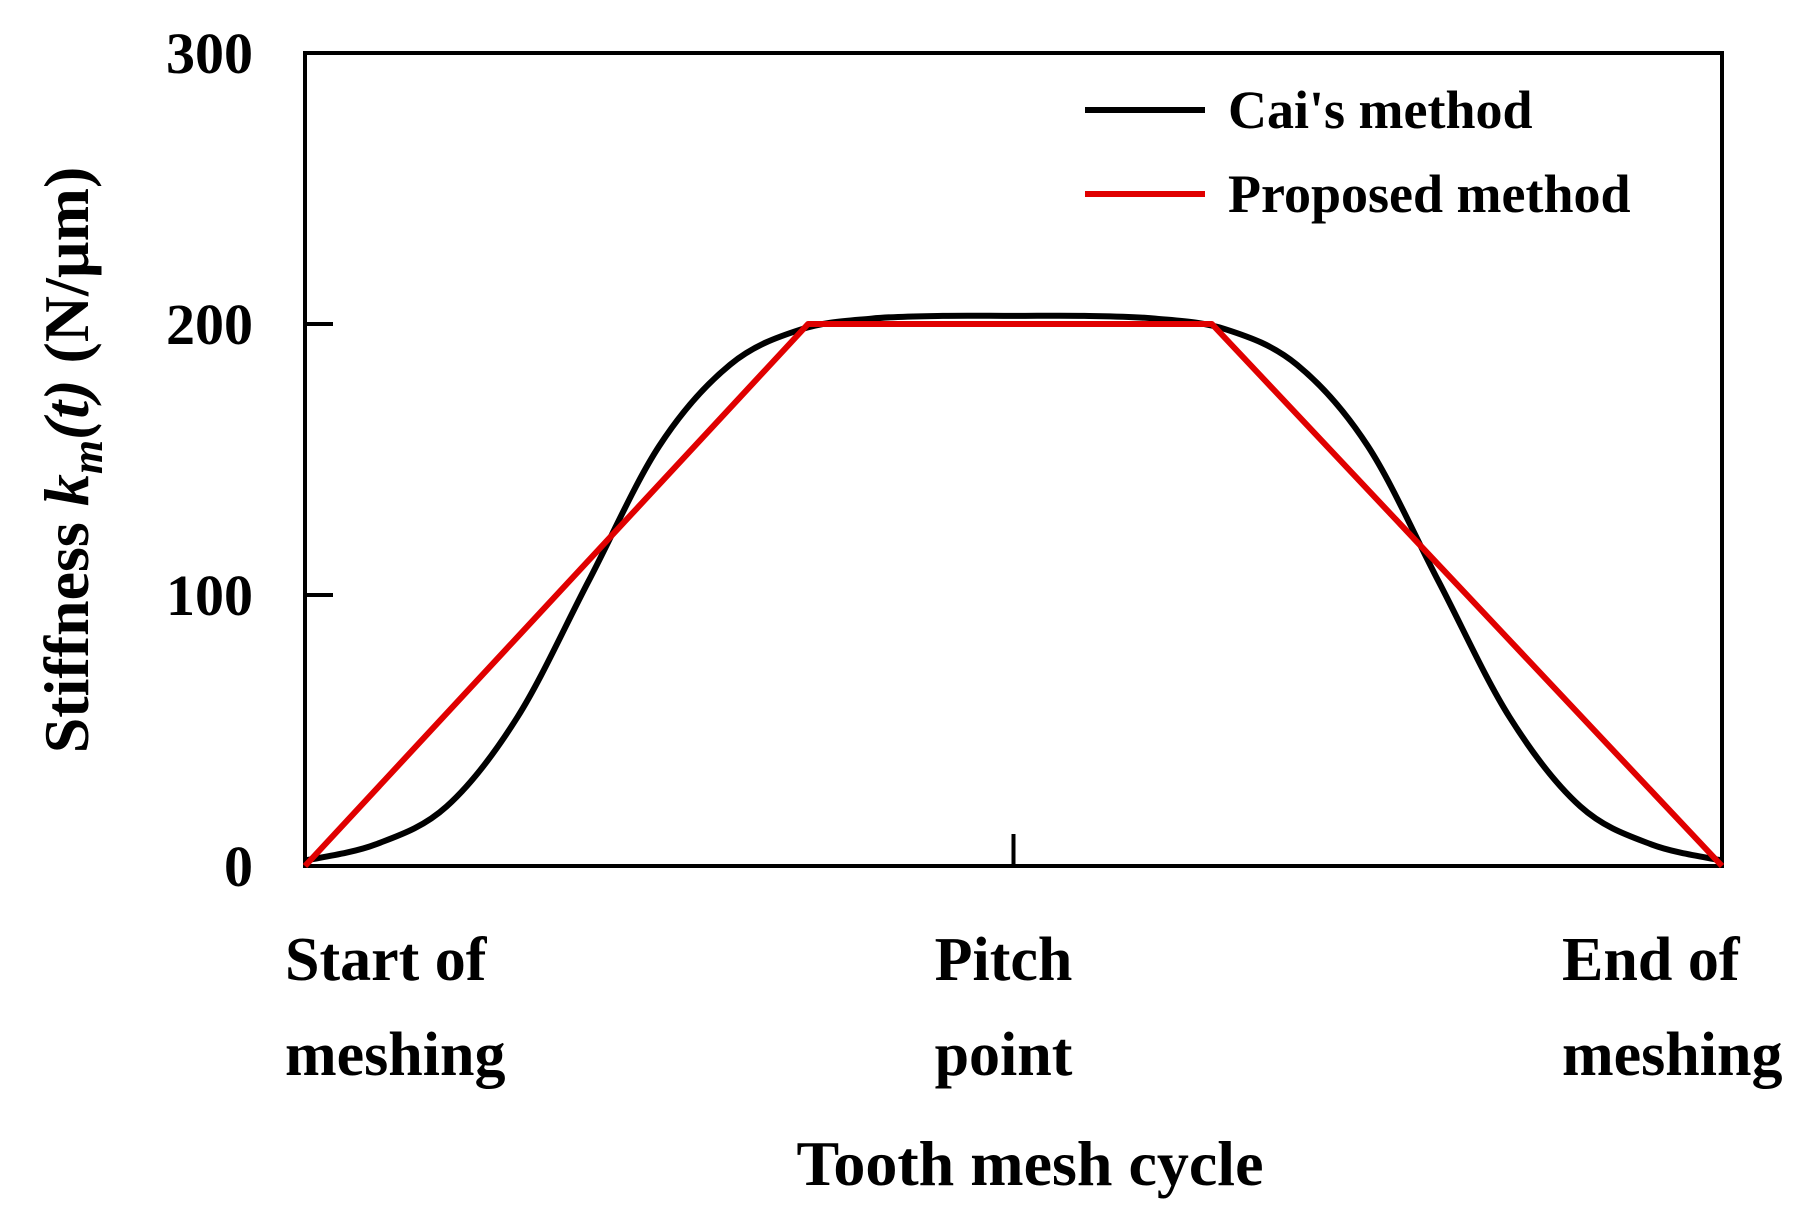 The image size is (1820, 1214). What do you see at coordinates (1004, 1055) in the screenshot?
I see `x-category-label: point` at bounding box center [1004, 1055].